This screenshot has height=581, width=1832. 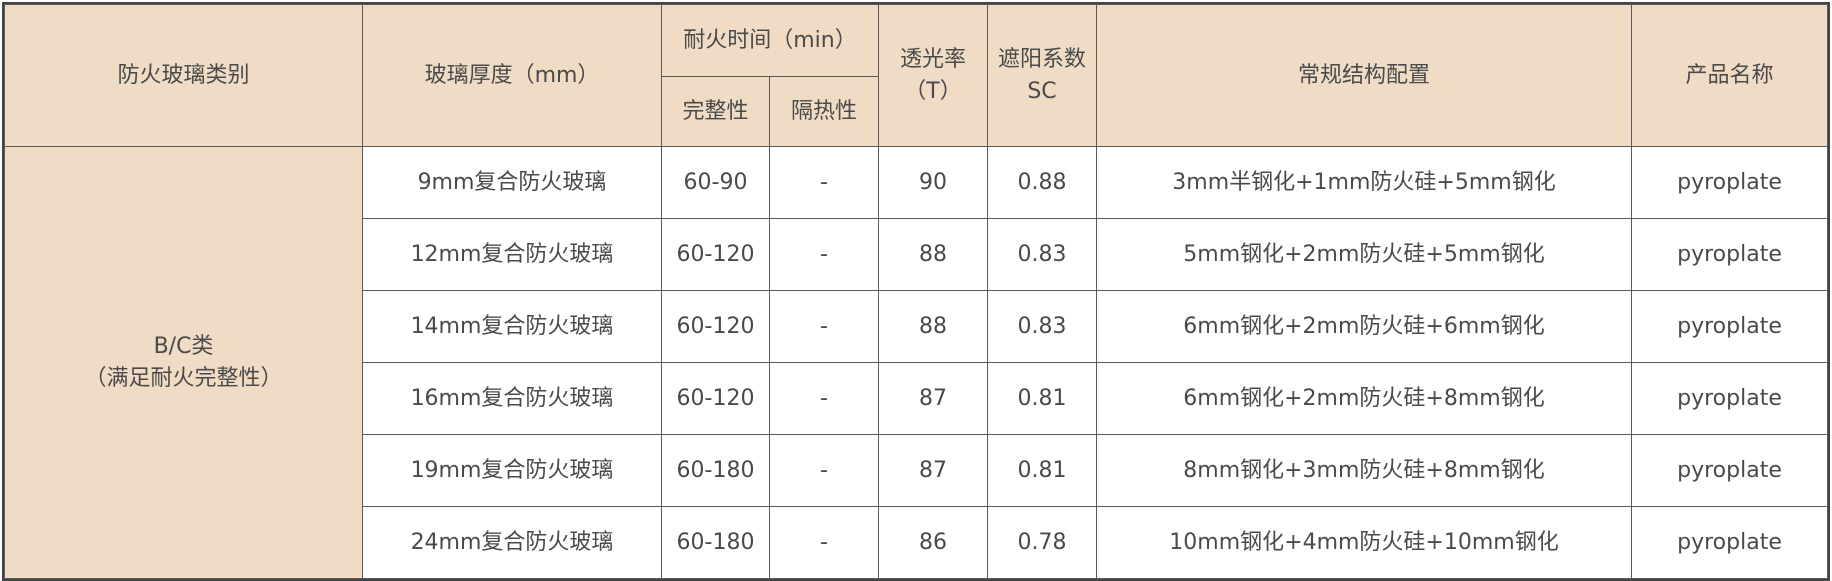 I want to click on integrity-cell: 60-90, so click(x=715, y=182).